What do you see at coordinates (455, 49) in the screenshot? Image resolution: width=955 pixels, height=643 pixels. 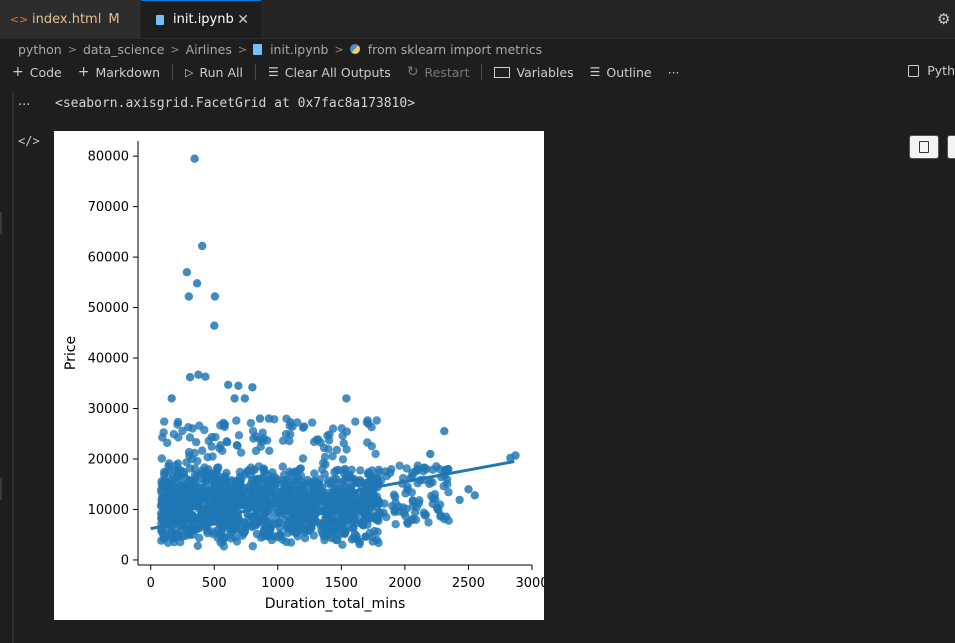 I see `breadcrumb-item: from sklearn import metrics` at bounding box center [455, 49].